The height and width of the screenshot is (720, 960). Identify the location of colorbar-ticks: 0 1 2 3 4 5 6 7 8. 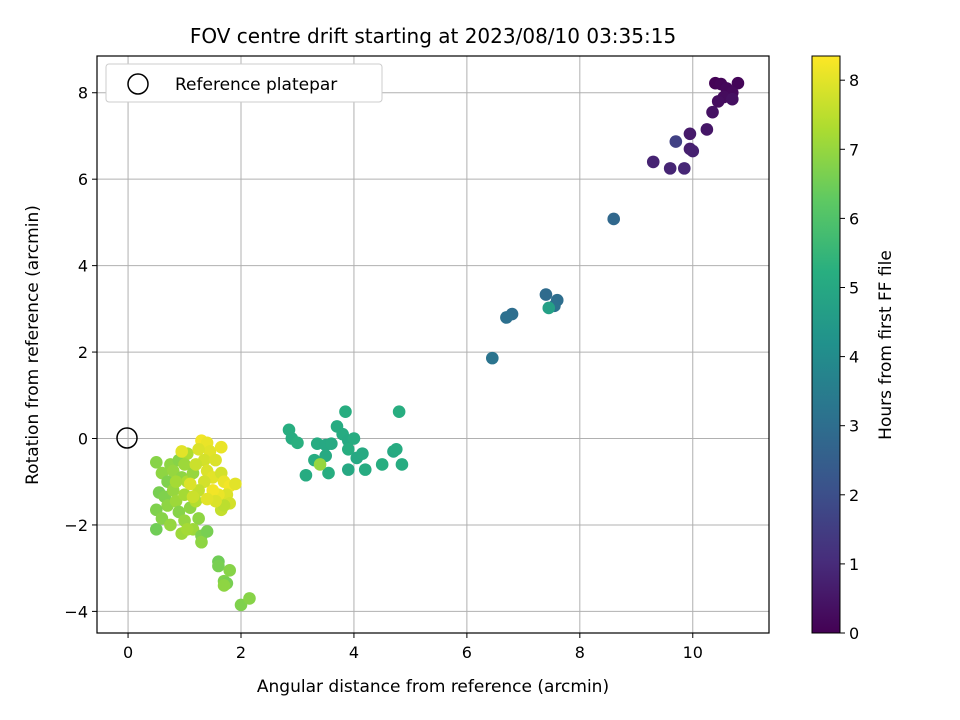
(849, 357).